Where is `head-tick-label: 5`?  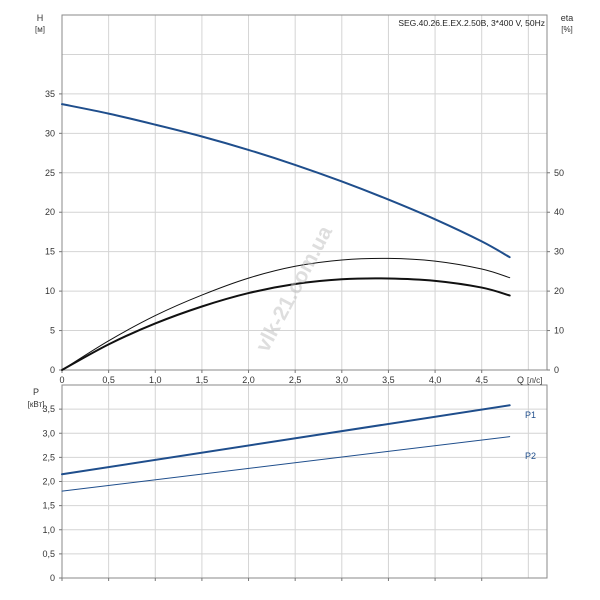
head-tick-label: 5 is located at coordinates (52, 331).